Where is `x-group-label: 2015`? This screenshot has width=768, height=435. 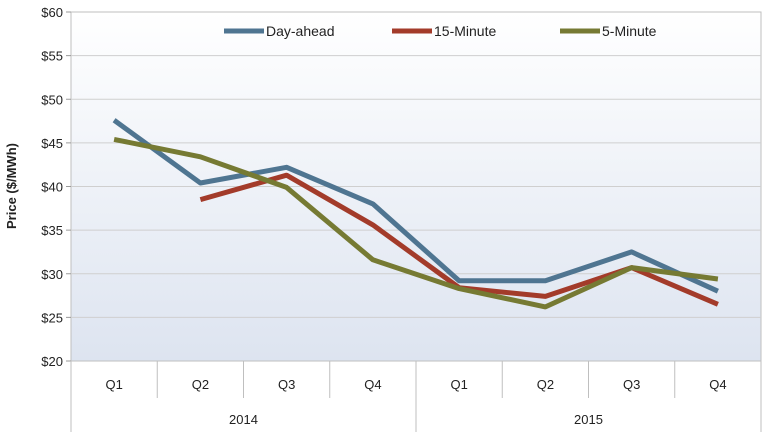 x-group-label: 2015 is located at coordinates (588, 419).